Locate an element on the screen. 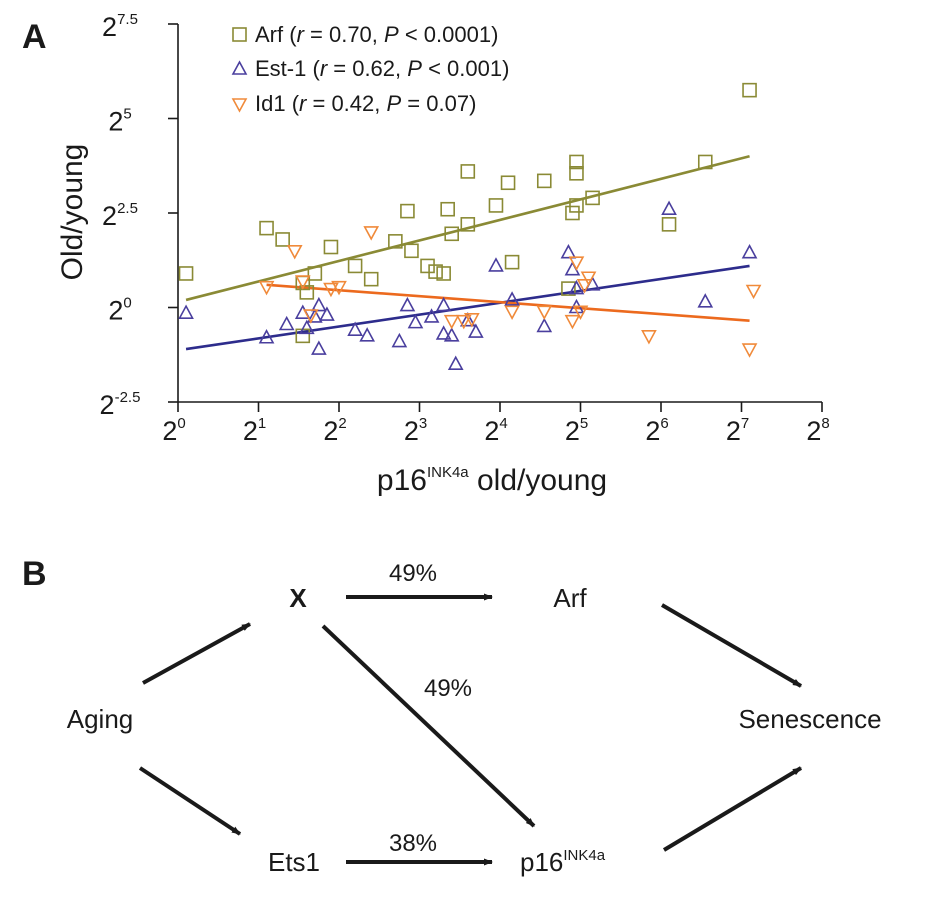 This screenshot has height=908, width=946. arrow-aging-to-x is located at coordinates (196, 653).